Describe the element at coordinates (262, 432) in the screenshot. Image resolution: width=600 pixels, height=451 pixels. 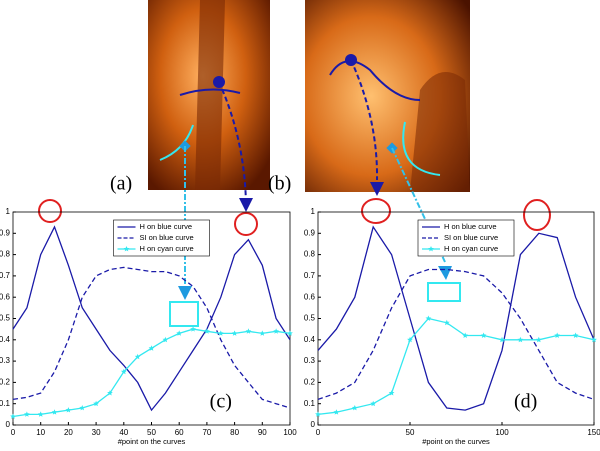
I see `x-tick-label: 90` at that location.